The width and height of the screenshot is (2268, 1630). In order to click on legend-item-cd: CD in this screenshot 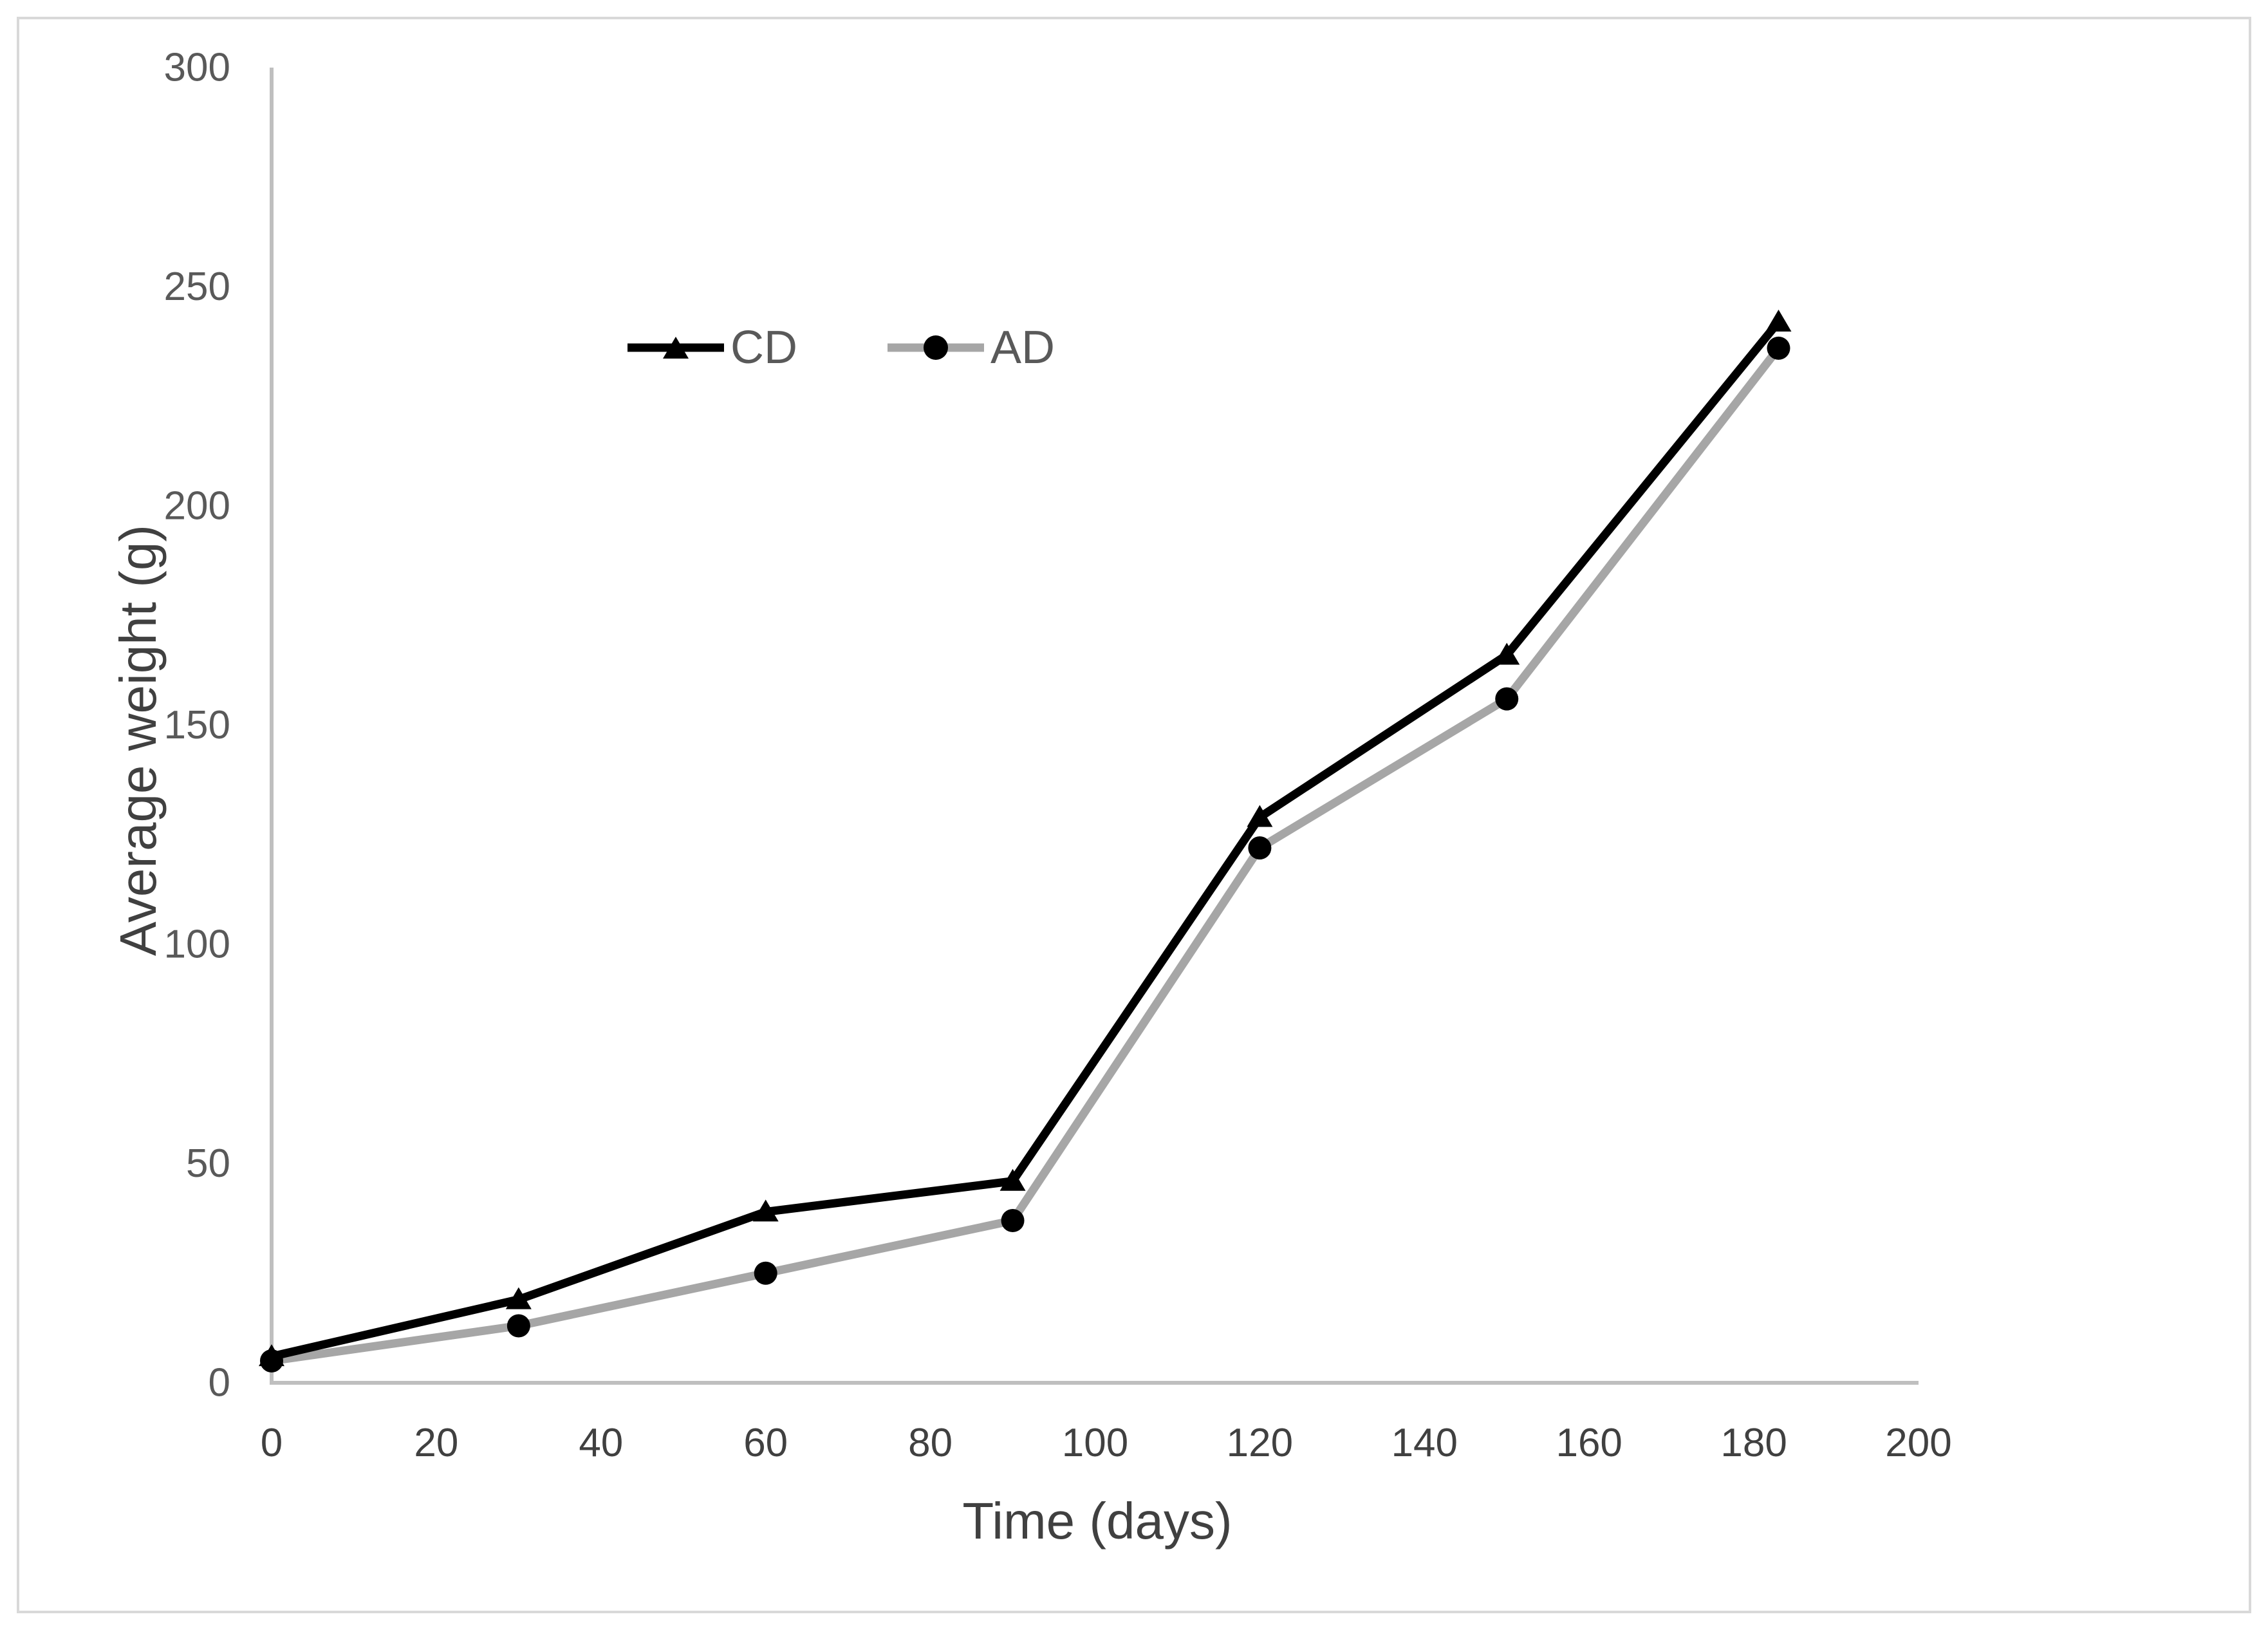, I will do `click(712, 348)`.